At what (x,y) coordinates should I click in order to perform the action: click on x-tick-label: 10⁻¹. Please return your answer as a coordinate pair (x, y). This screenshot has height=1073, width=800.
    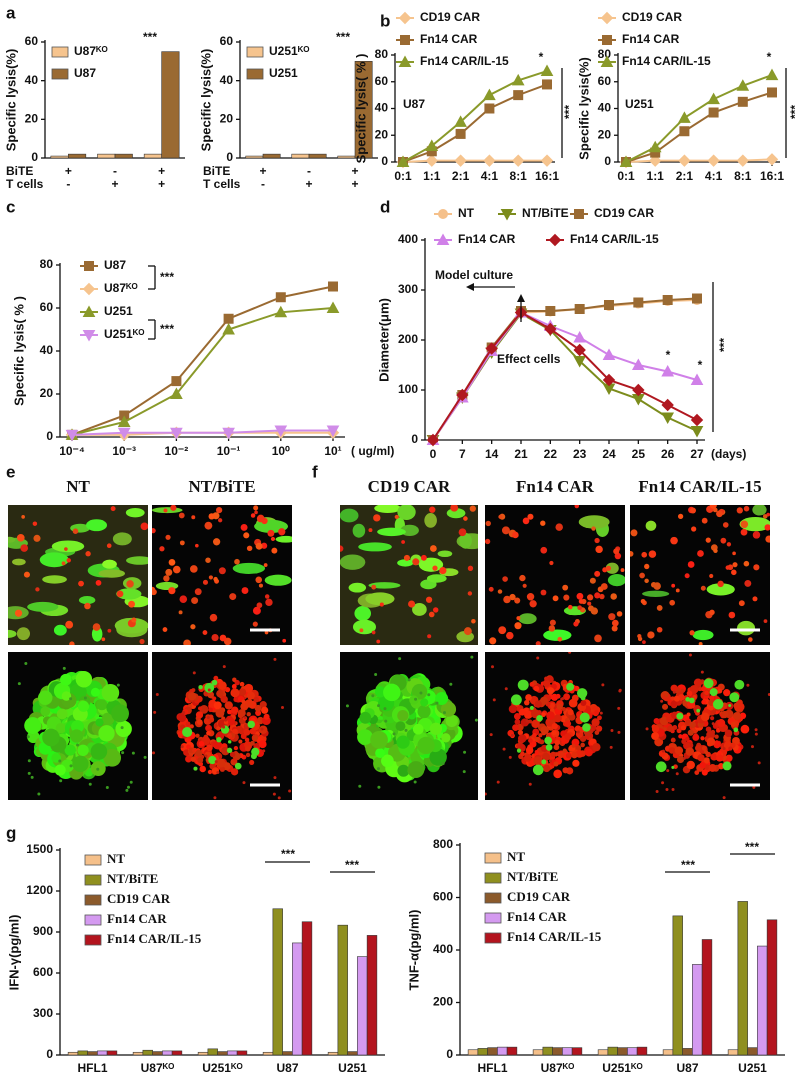
    Looking at the image, I should click on (229, 451).